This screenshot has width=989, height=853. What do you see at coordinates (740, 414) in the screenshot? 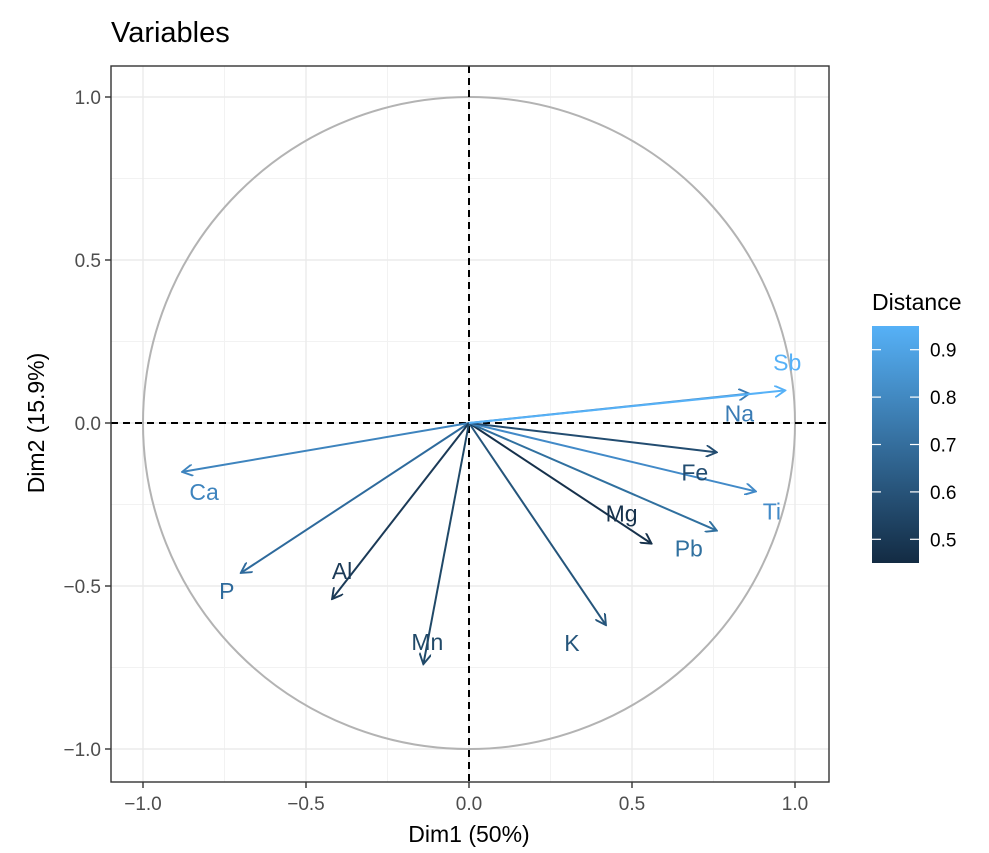
I see `variable-label-na: Na` at bounding box center [740, 414].